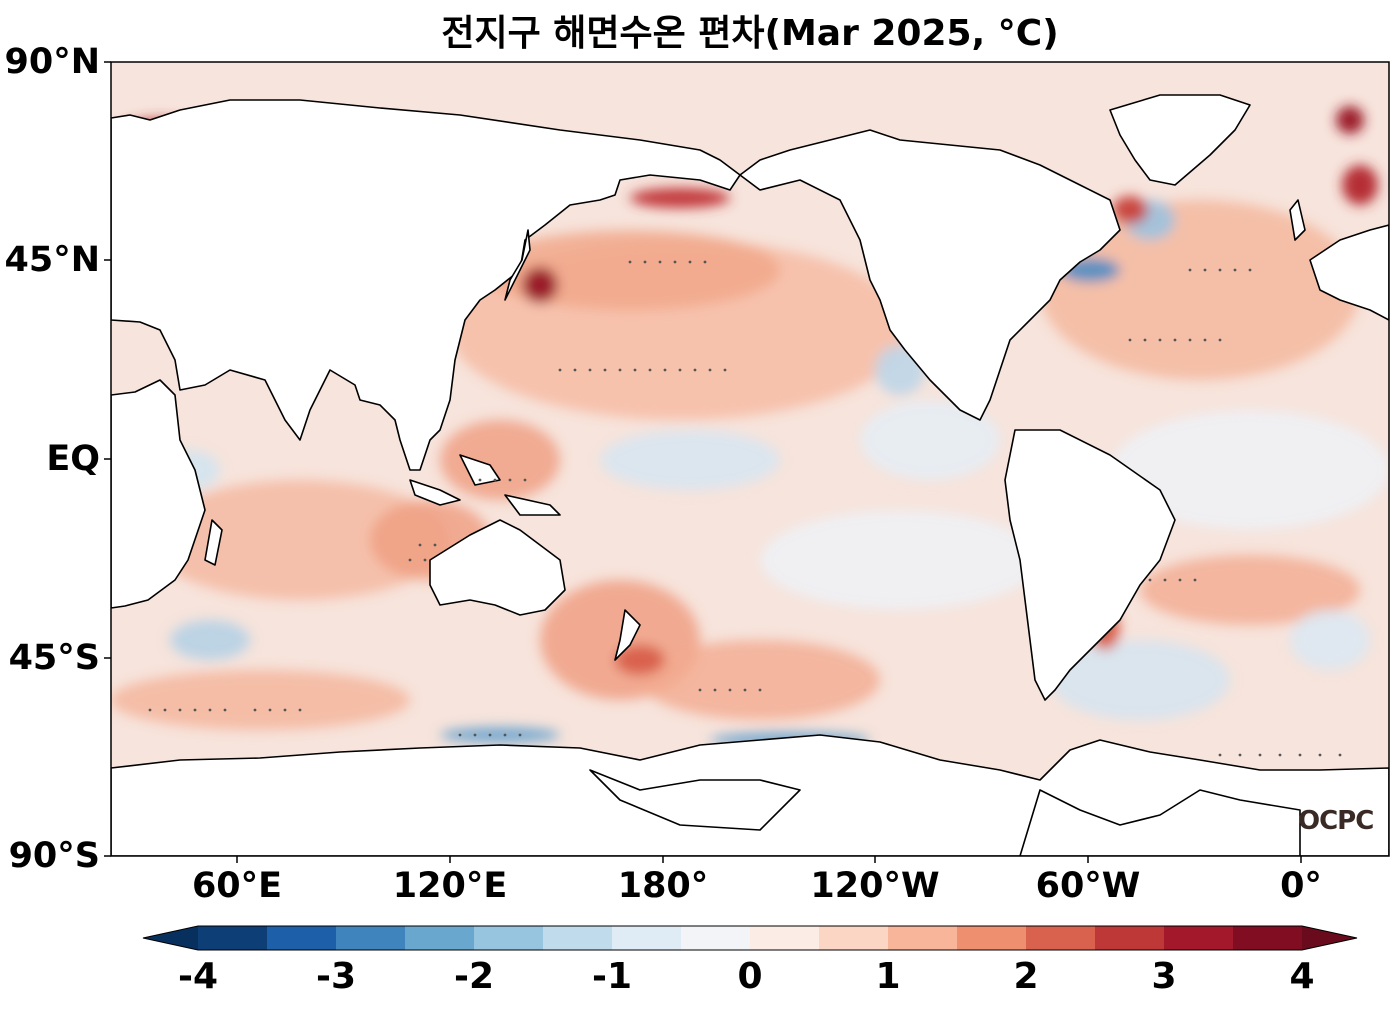 The width and height of the screenshot is (1400, 1011). I want to click on lon-label-60w: 60°W, so click(1088, 886).